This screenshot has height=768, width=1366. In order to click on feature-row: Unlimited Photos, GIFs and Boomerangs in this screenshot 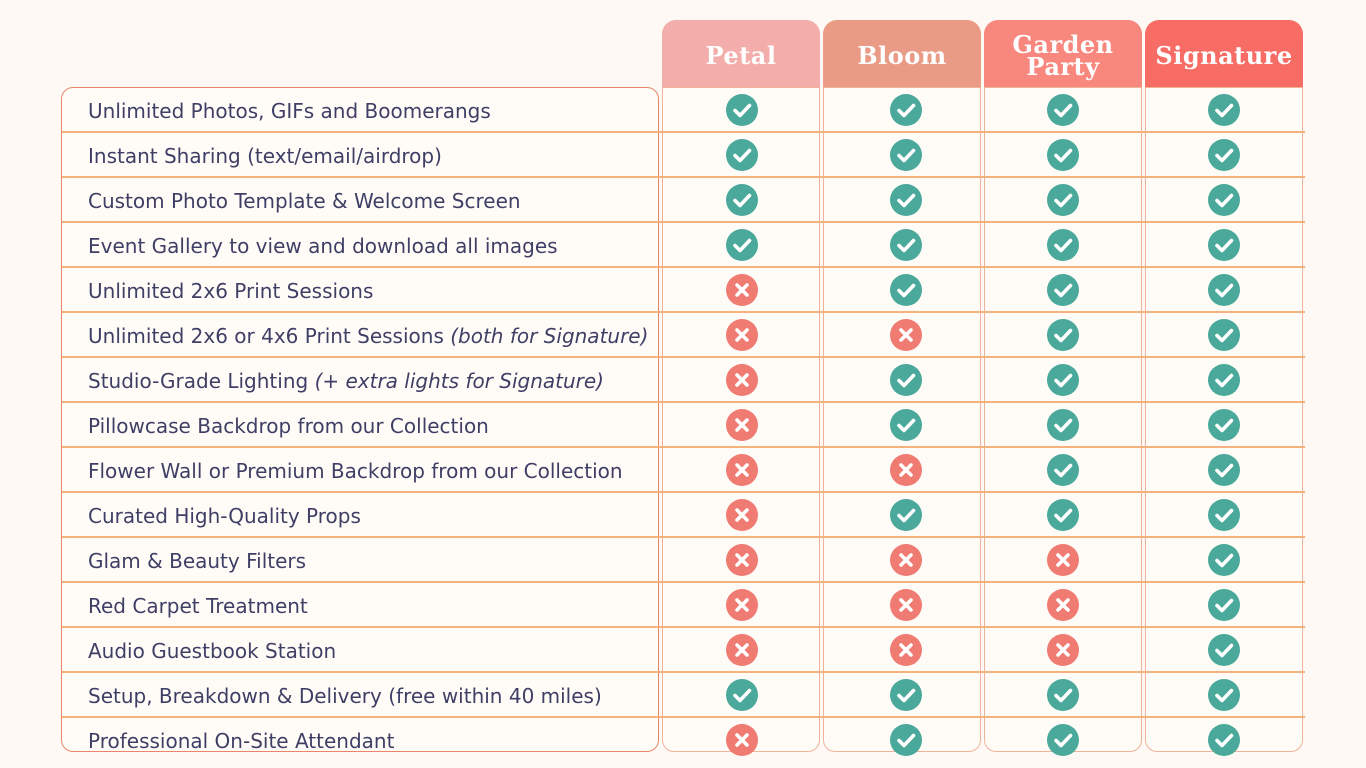, I will do `click(360, 110)`.